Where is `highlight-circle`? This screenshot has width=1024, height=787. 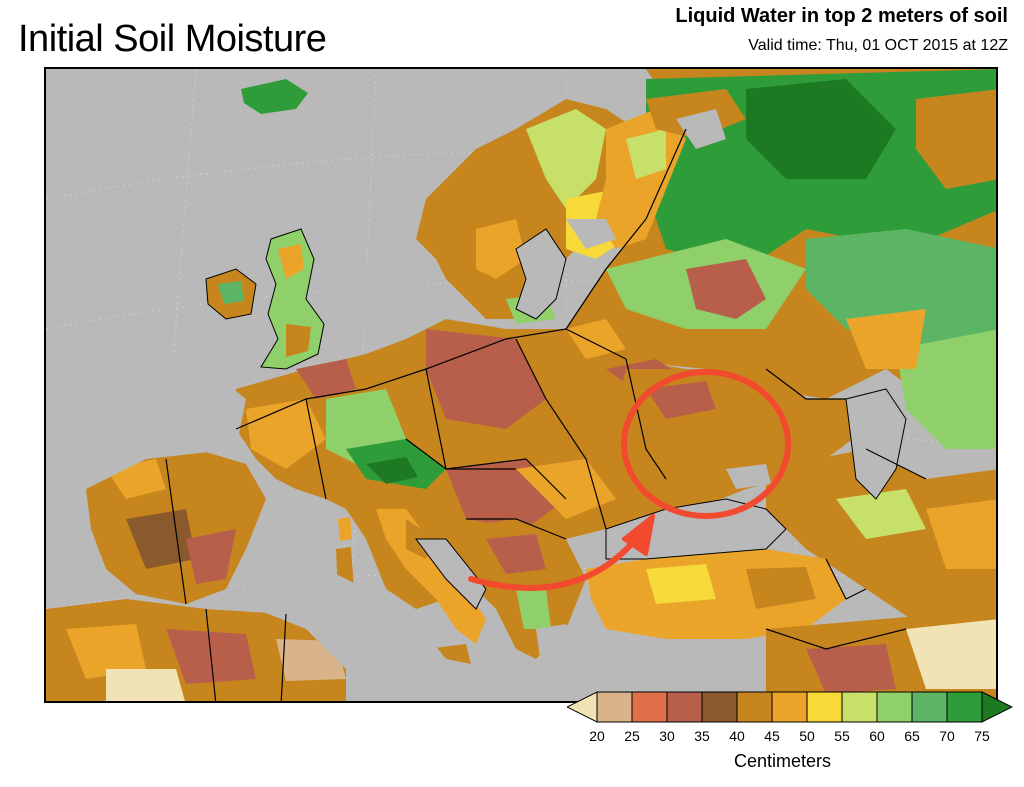
highlight-circle is located at coordinates (706, 444).